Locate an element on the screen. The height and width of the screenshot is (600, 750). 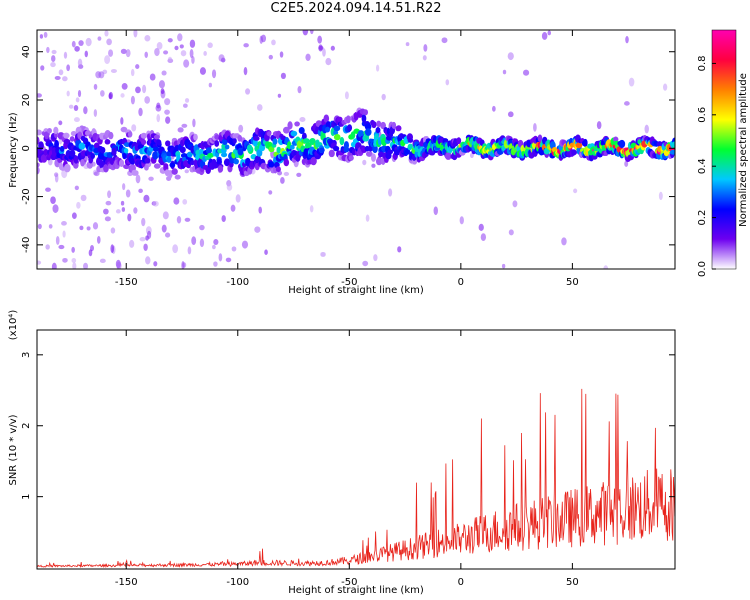
colorbar-tick-label: 0.4 is located at coordinates (702, 166).